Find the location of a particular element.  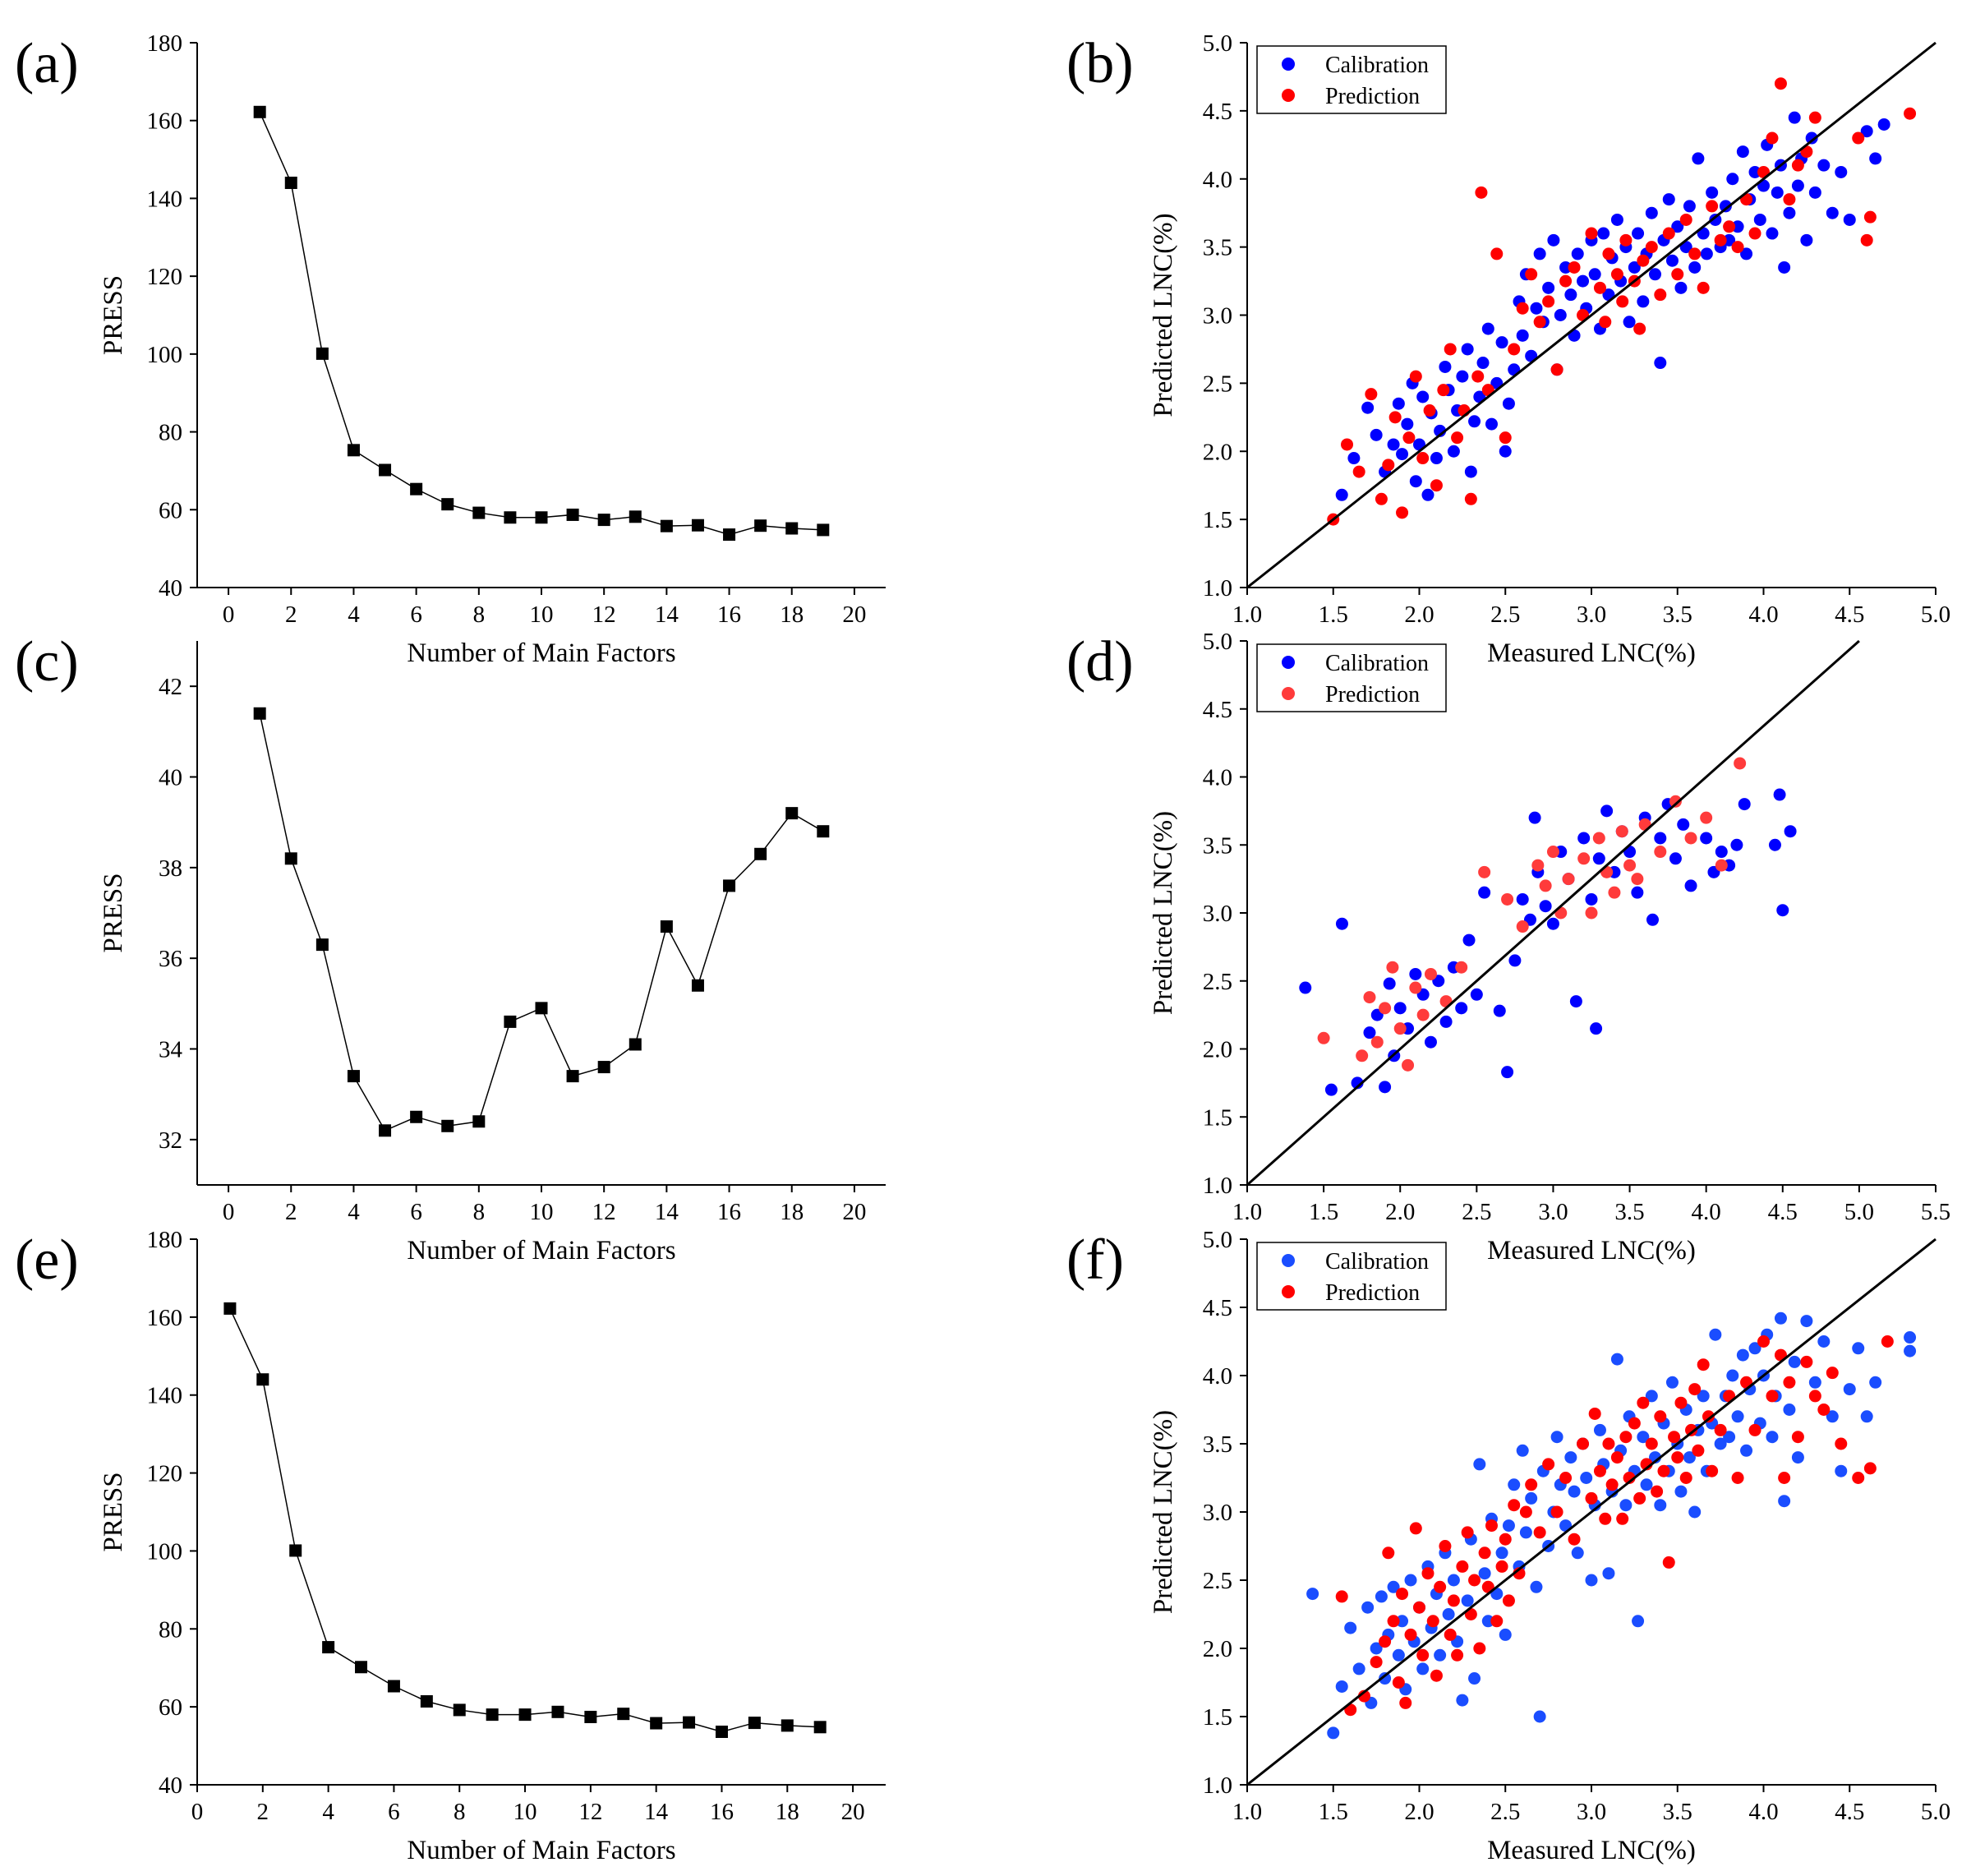

y-tick-label: 36 is located at coordinates (170, 959).